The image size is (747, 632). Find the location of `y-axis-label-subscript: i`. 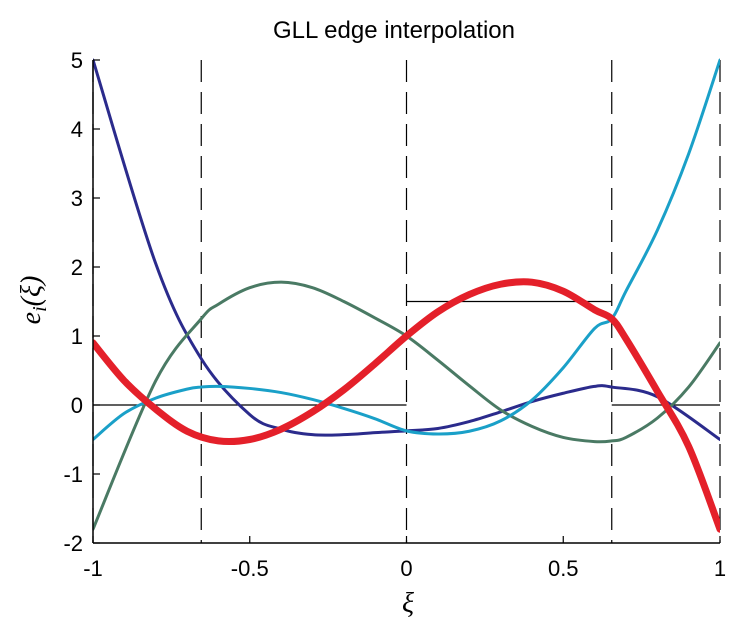

y-axis-label-subscript: i is located at coordinates (40, 309).